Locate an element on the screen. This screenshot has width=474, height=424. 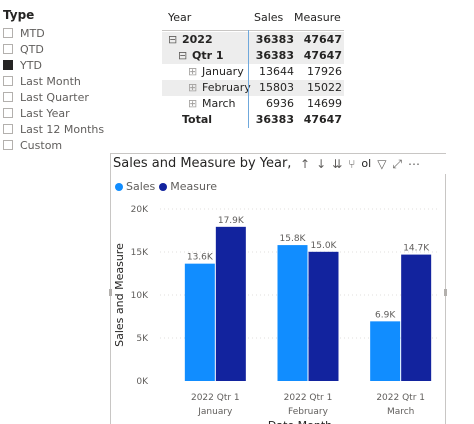
data-label: 13.6K is located at coordinates (200, 258).